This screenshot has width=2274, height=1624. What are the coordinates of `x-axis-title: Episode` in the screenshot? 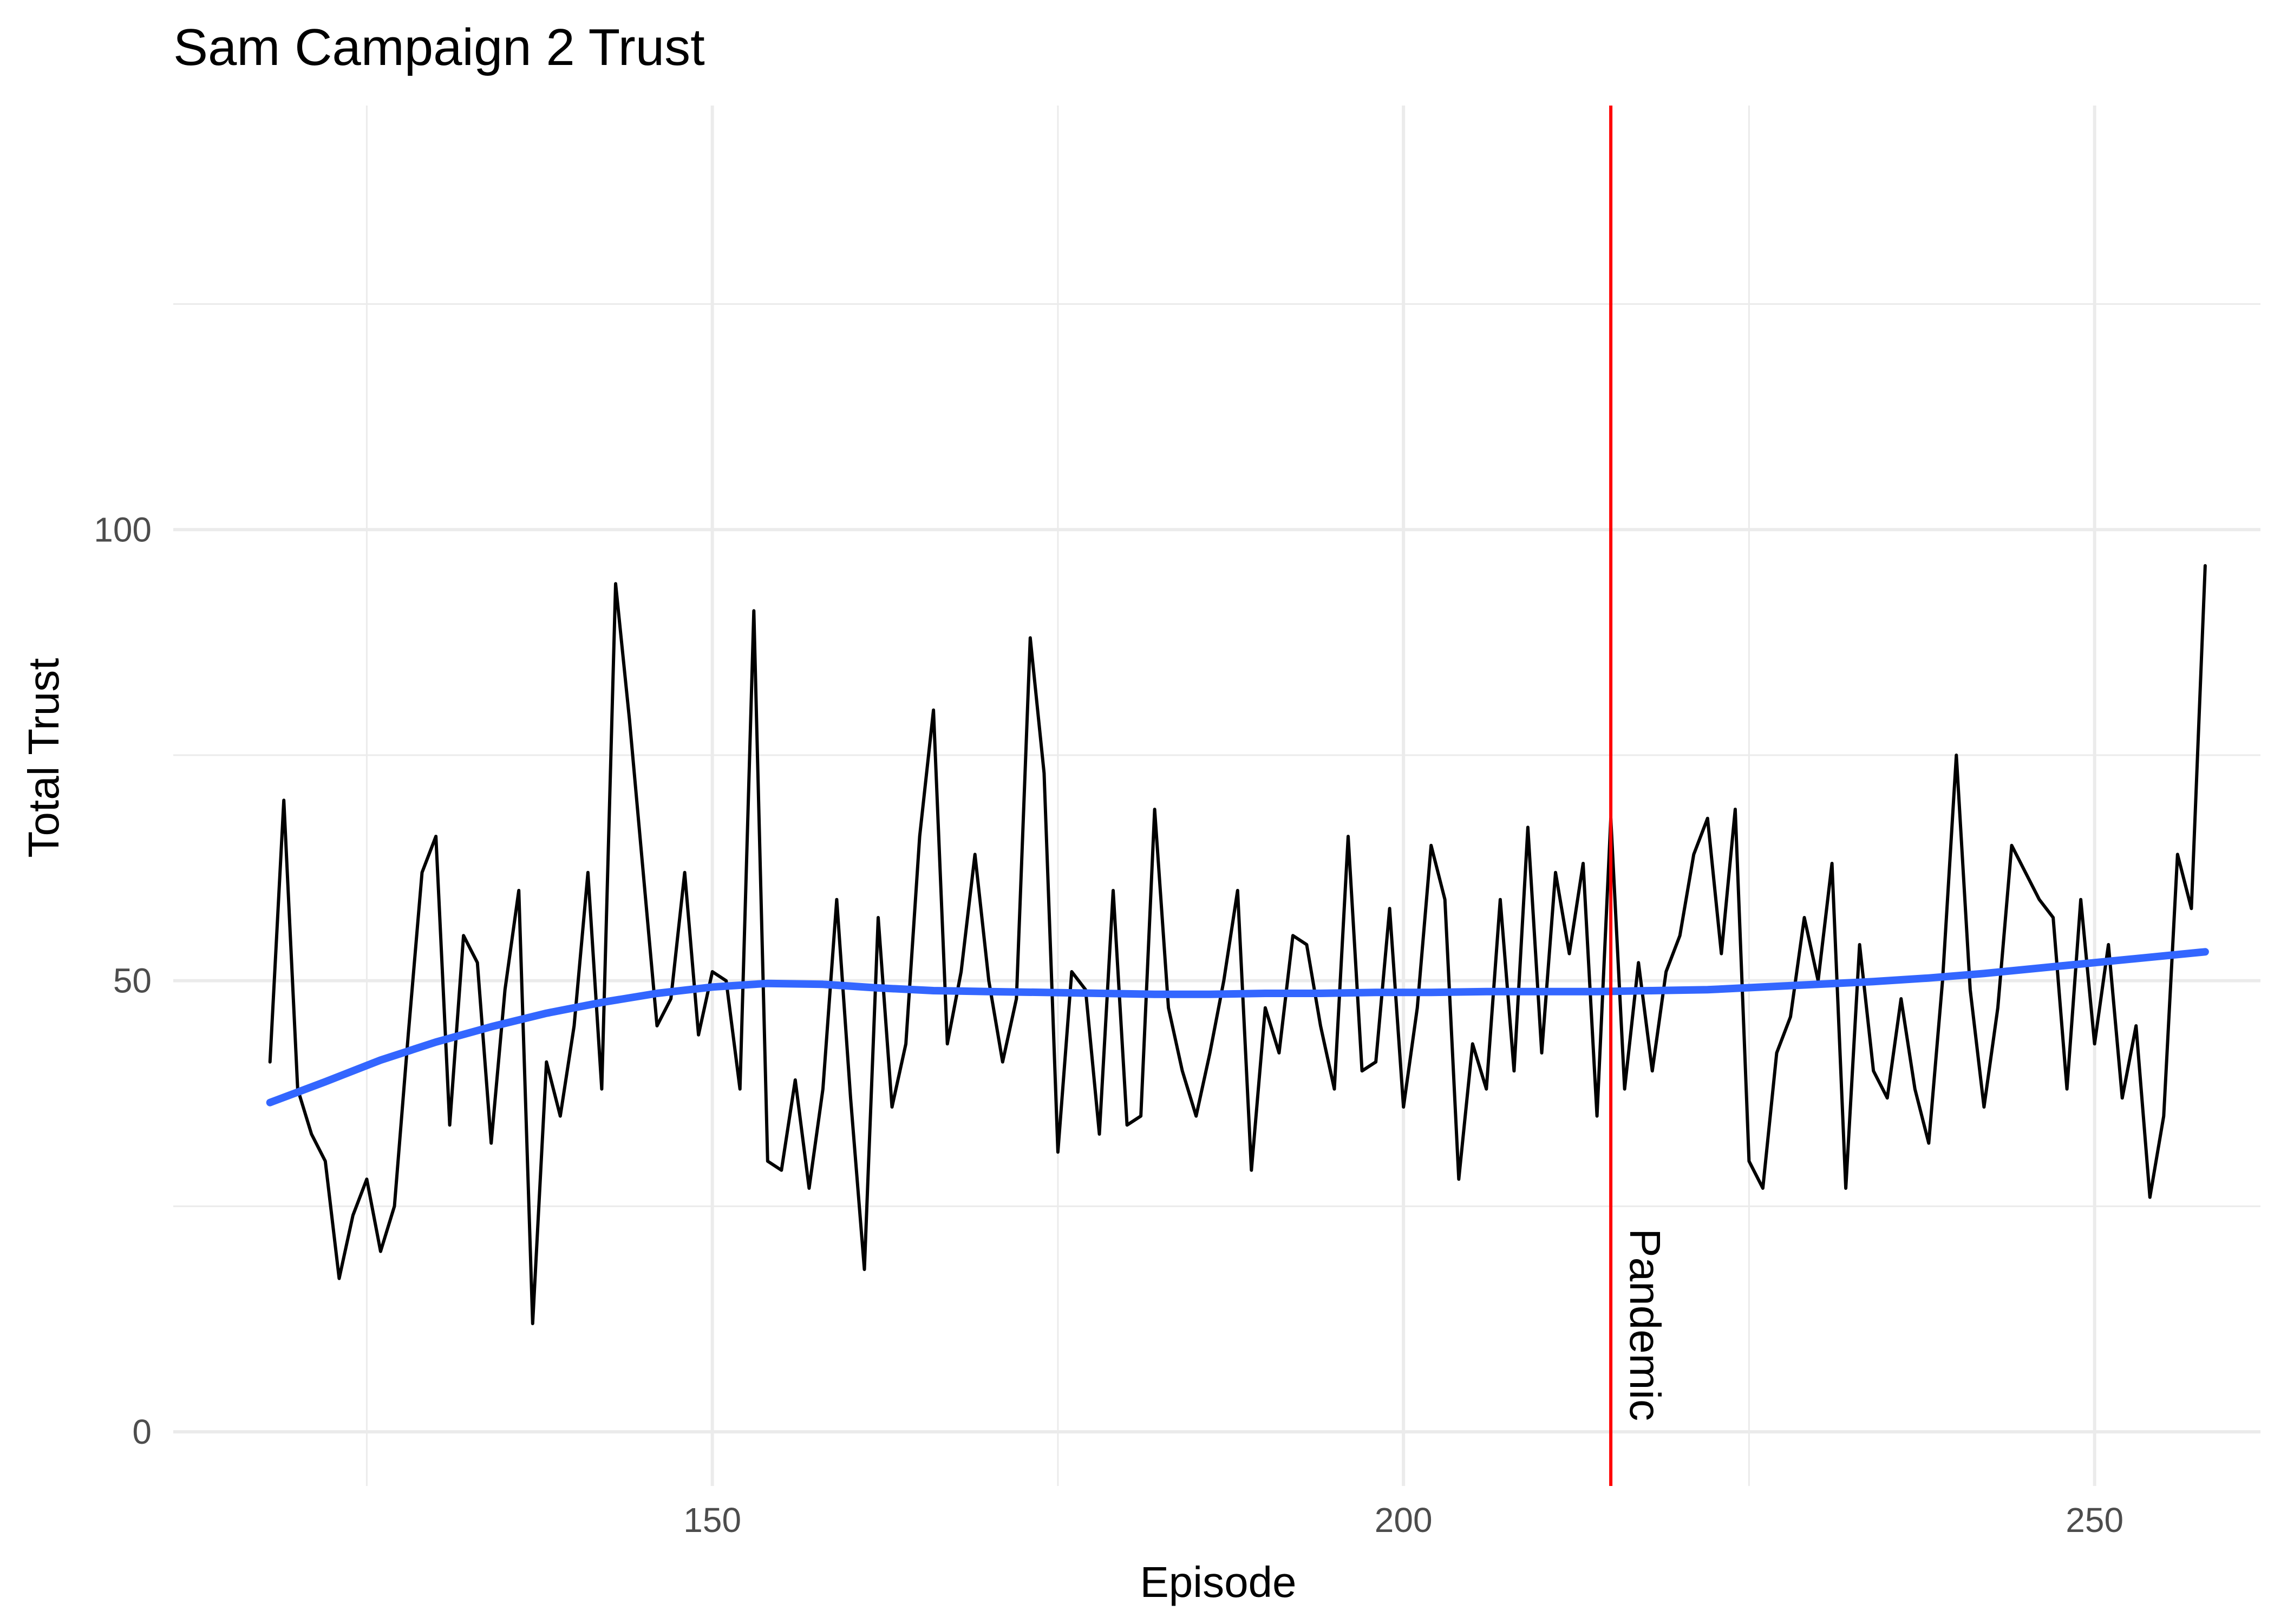 It's located at (1218, 1582).